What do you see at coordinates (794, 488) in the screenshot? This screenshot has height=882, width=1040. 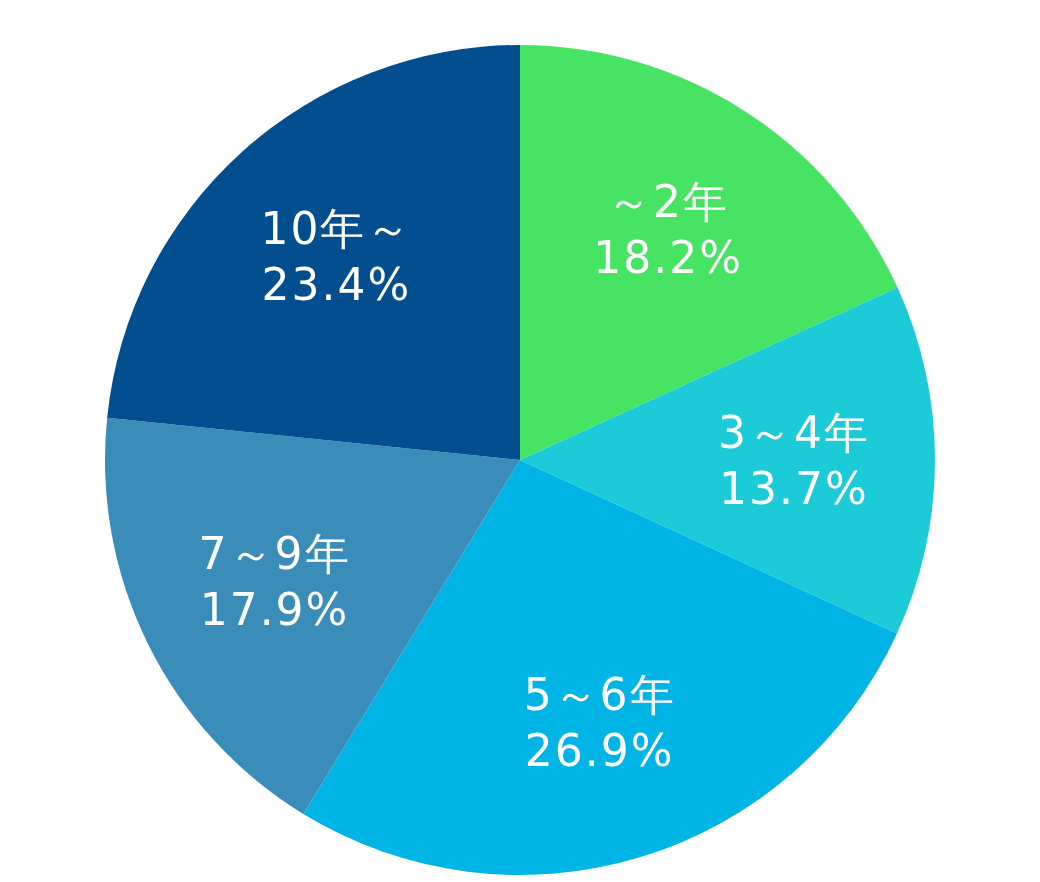 I see `data-label: 13.7%` at bounding box center [794, 488].